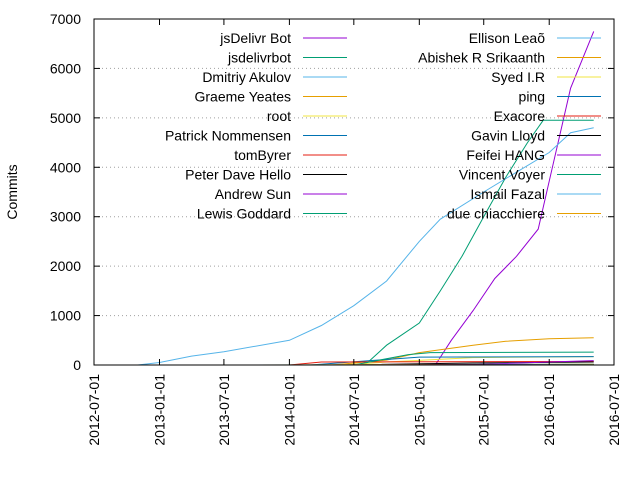  I want to click on legend-label: Peter Dave Hello, so click(238, 175).